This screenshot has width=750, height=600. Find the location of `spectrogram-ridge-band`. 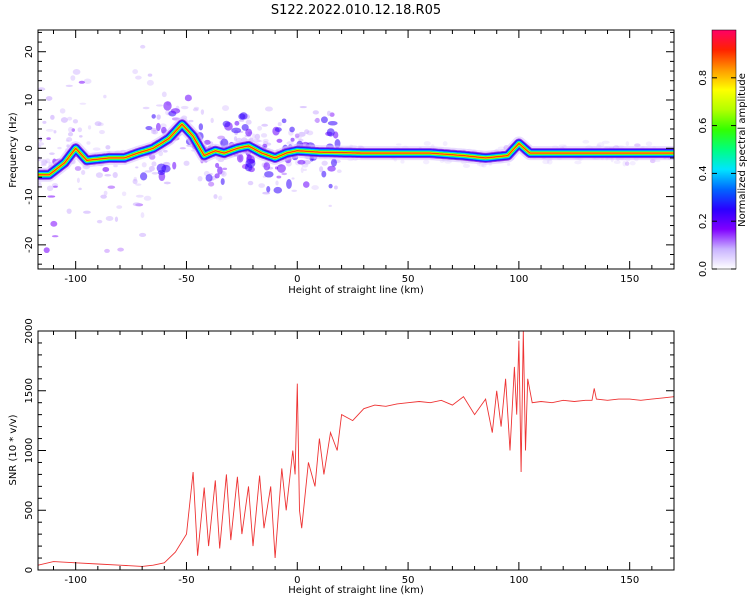

spectrogram-ridge-band is located at coordinates (356, 149).